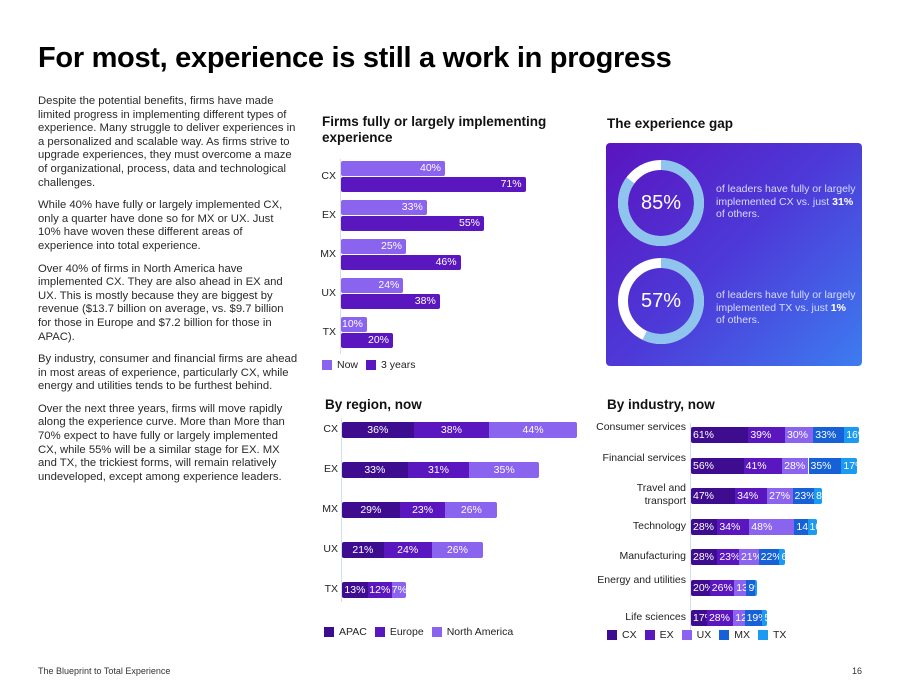  What do you see at coordinates (373, 404) in the screenshot?
I see `chart-title-region: By region, now` at bounding box center [373, 404].